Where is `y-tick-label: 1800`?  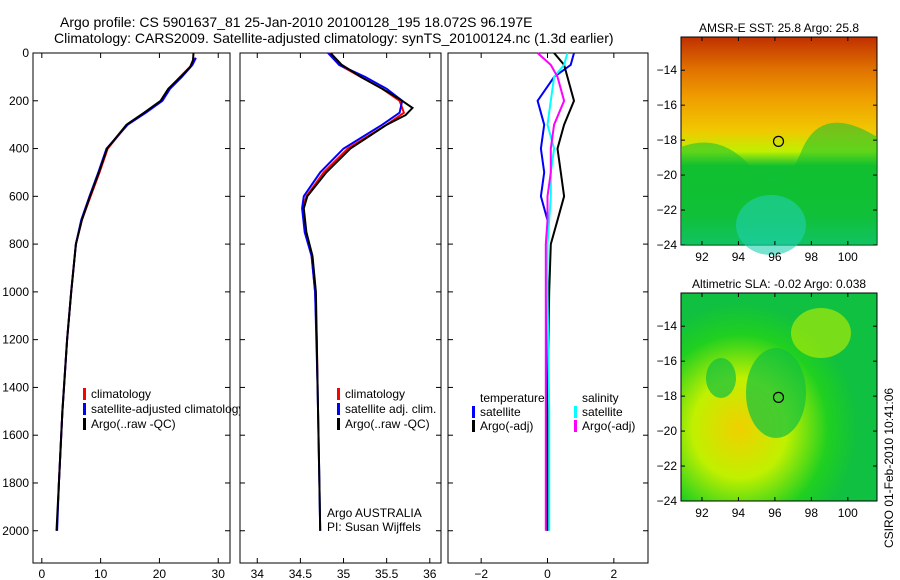
y-tick-label: 1800 is located at coordinates (15, 483).